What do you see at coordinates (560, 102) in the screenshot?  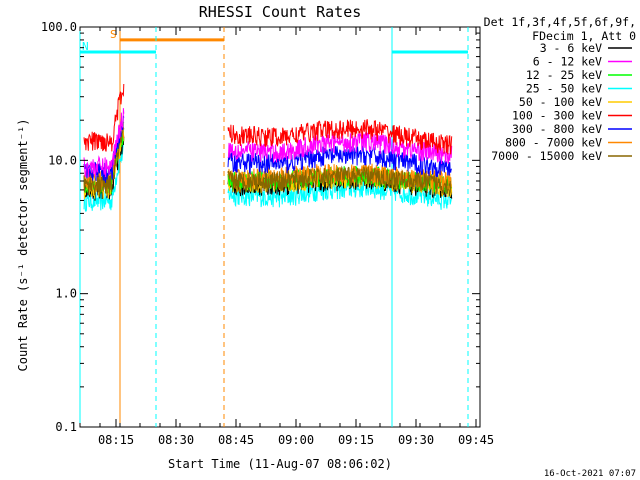 I see `legend-label: 50 - 100 keV` at bounding box center [560, 102].